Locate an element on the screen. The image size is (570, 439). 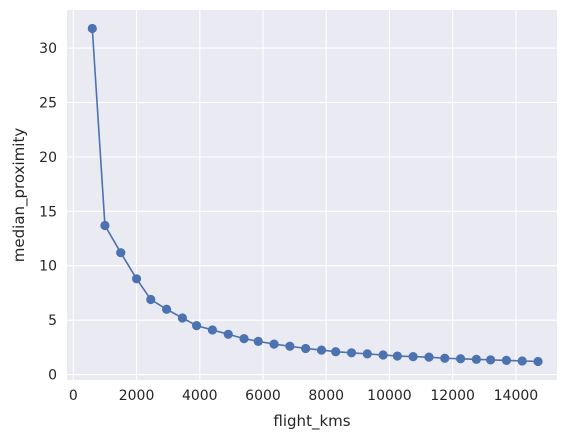
y-tick-label: 5 is located at coordinates (52, 321).